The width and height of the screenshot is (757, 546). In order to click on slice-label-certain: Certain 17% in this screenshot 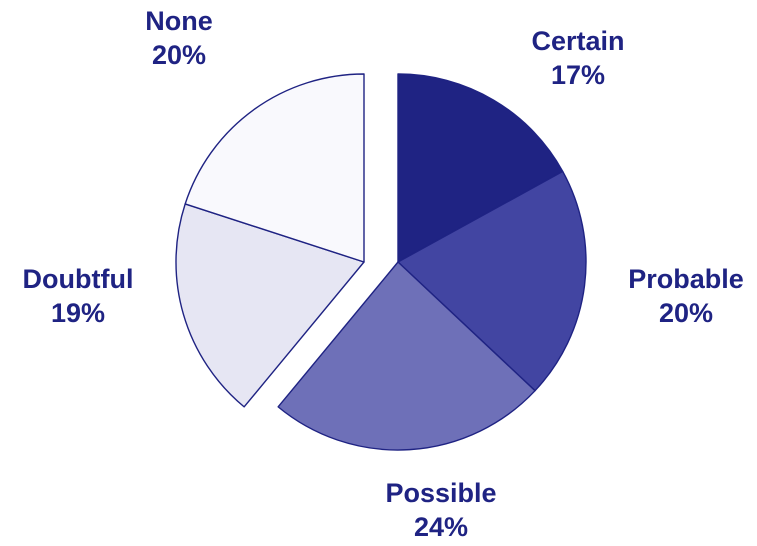, I will do `click(577, 58)`.